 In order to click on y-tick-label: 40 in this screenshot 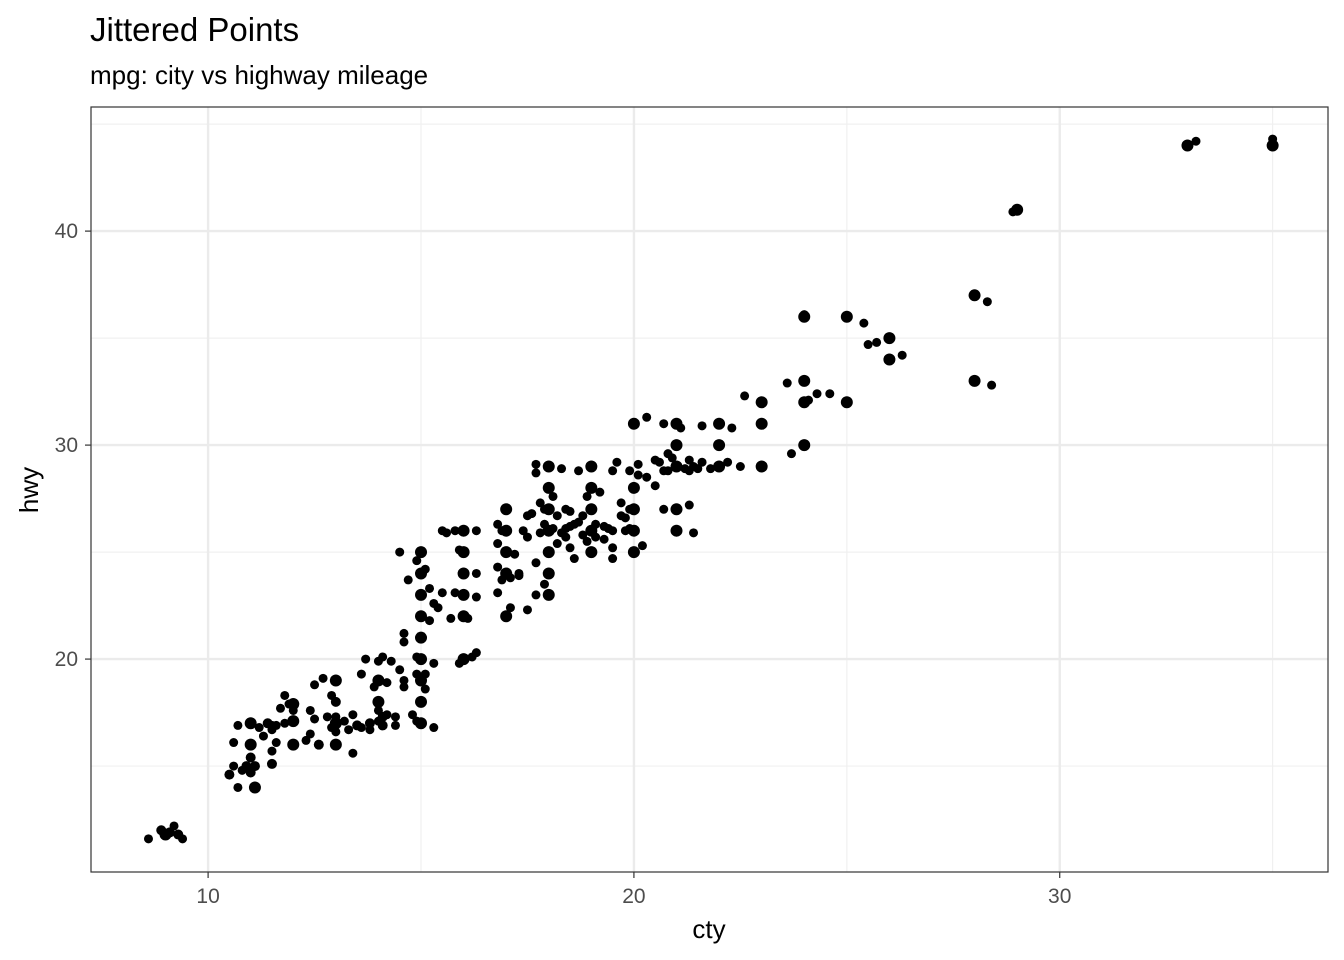, I will do `click(66, 231)`.